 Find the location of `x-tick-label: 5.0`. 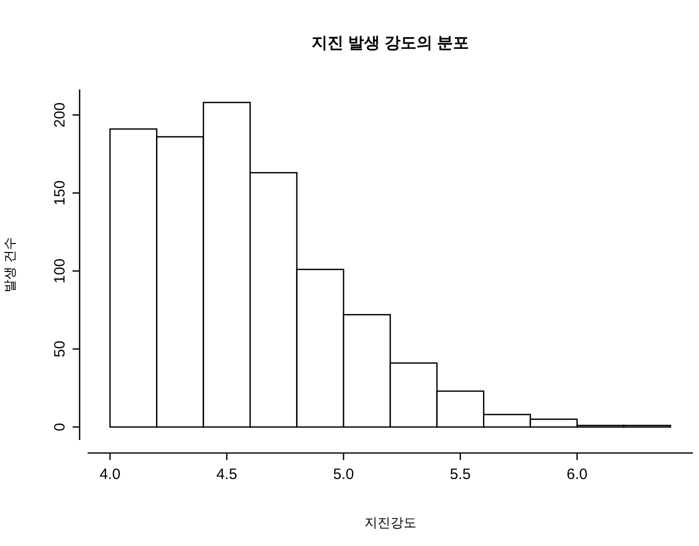

x-tick-label: 5.0 is located at coordinates (343, 474).